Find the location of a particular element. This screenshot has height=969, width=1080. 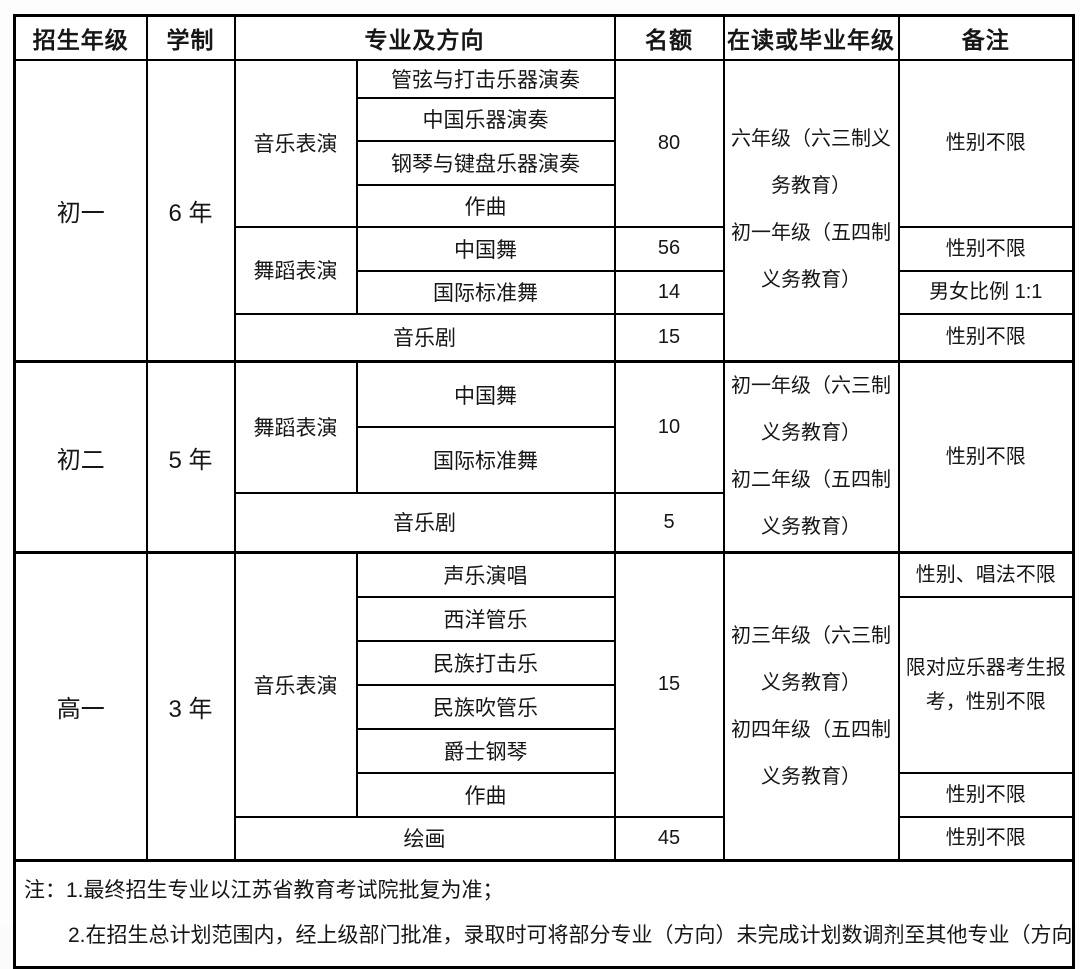

cell-quota: 80 is located at coordinates (669, 143).